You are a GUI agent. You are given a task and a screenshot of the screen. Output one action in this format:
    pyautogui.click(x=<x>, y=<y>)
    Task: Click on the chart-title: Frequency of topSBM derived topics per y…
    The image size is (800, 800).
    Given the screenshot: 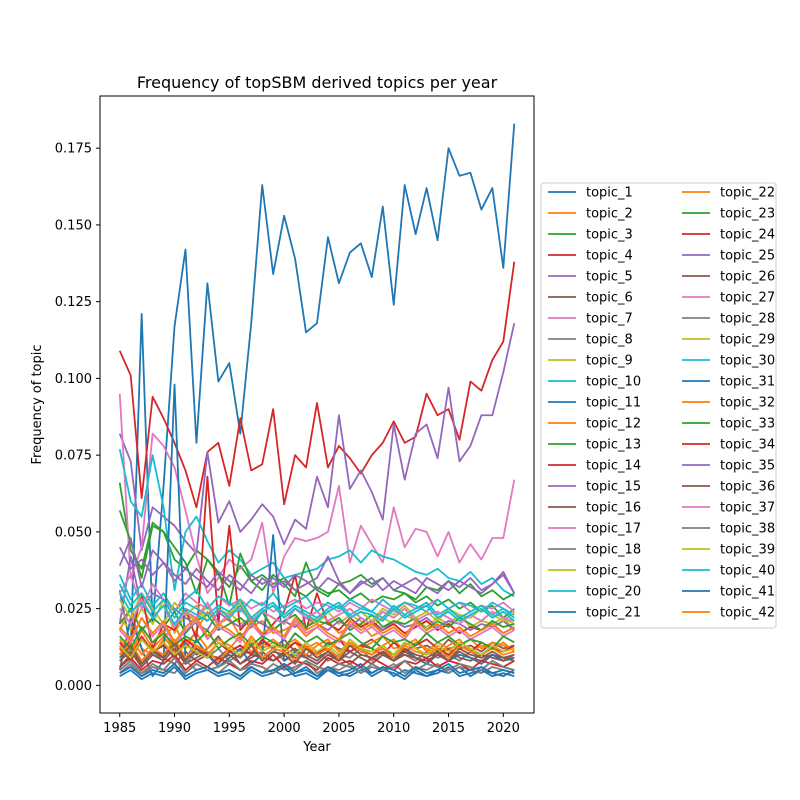 What is the action you would take?
    pyautogui.click(x=317, y=82)
    